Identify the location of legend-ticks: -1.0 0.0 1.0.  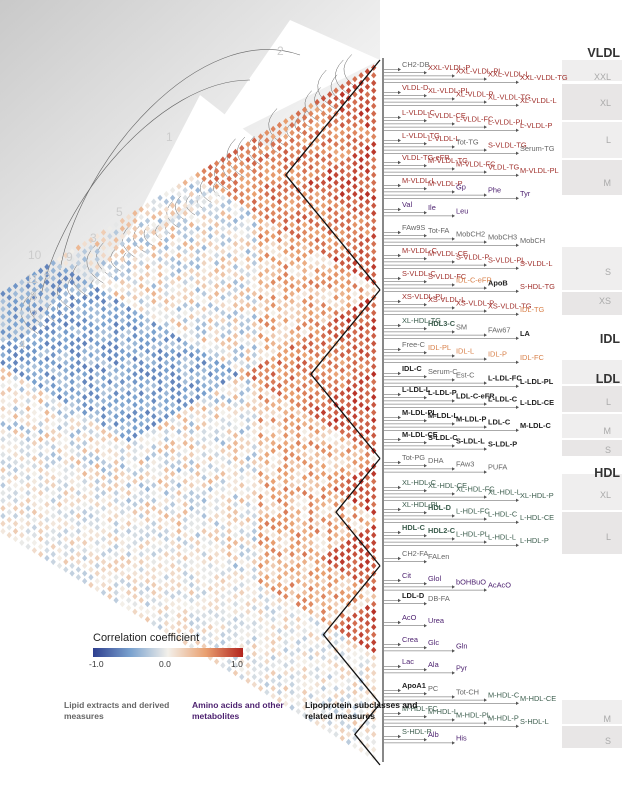
(166, 663).